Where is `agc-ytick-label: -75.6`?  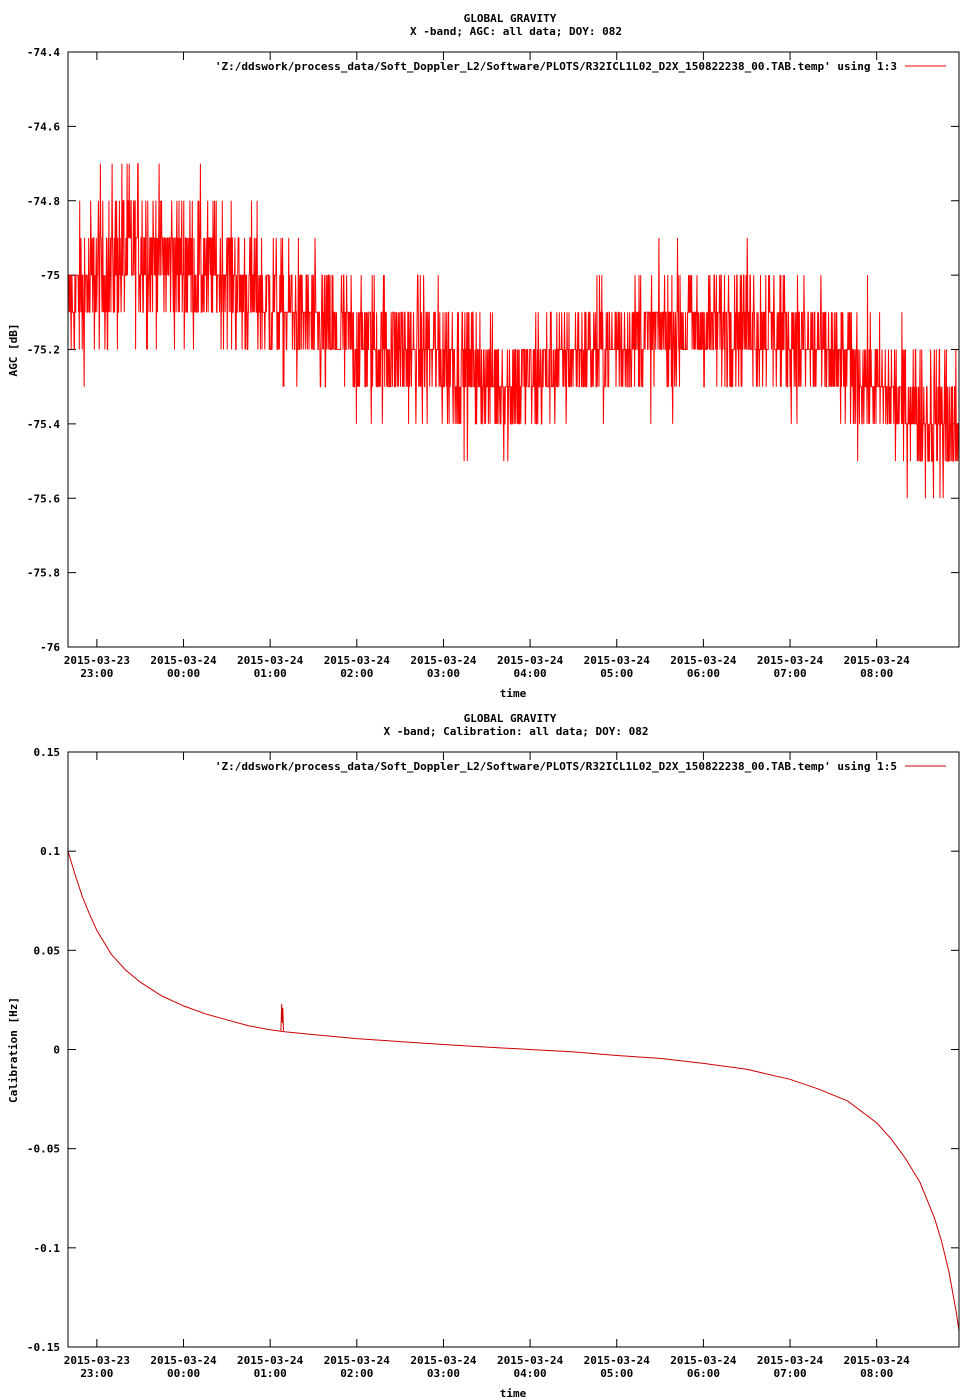 agc-ytick-label: -75.6 is located at coordinates (43, 498).